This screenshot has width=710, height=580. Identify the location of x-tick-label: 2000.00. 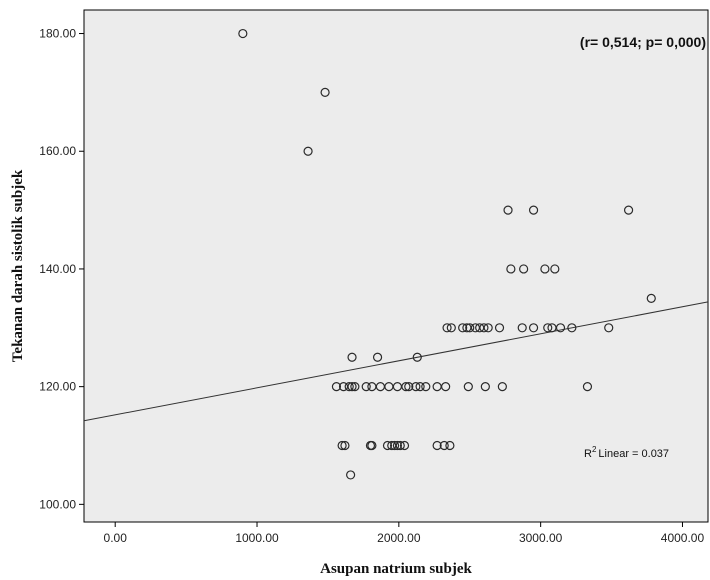
(399, 538).